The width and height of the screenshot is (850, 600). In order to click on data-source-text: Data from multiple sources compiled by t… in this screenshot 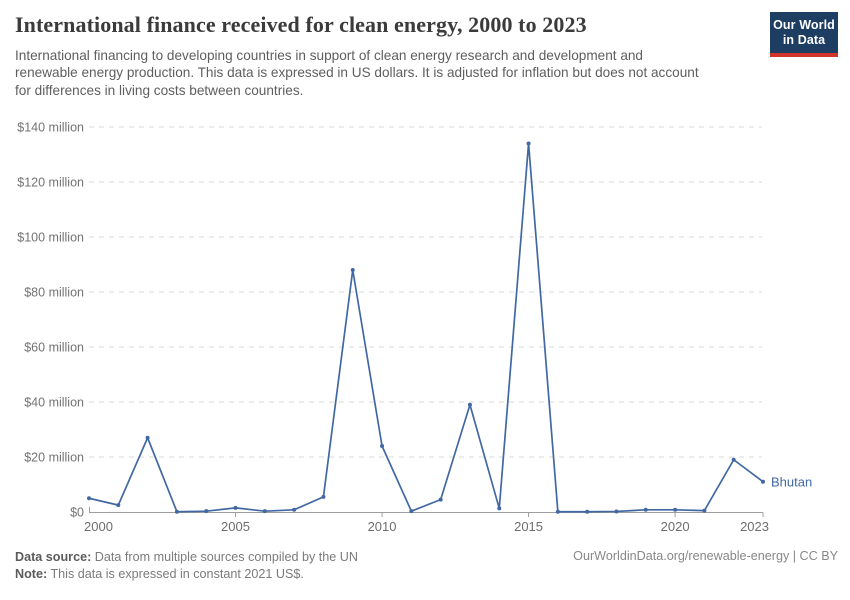, I will do `click(224, 557)`.